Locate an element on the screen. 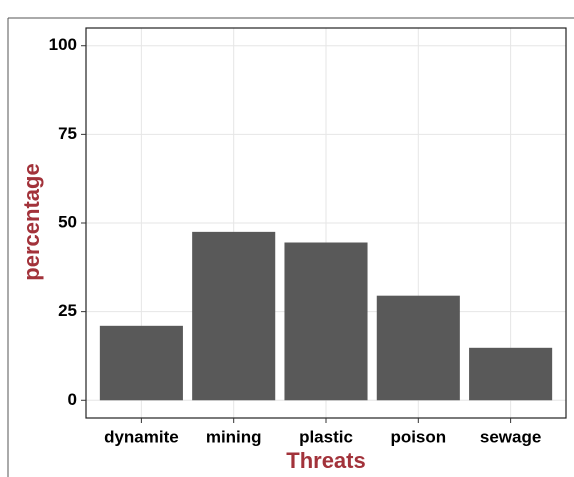  y-axis-title: percentage is located at coordinates (31, 221).